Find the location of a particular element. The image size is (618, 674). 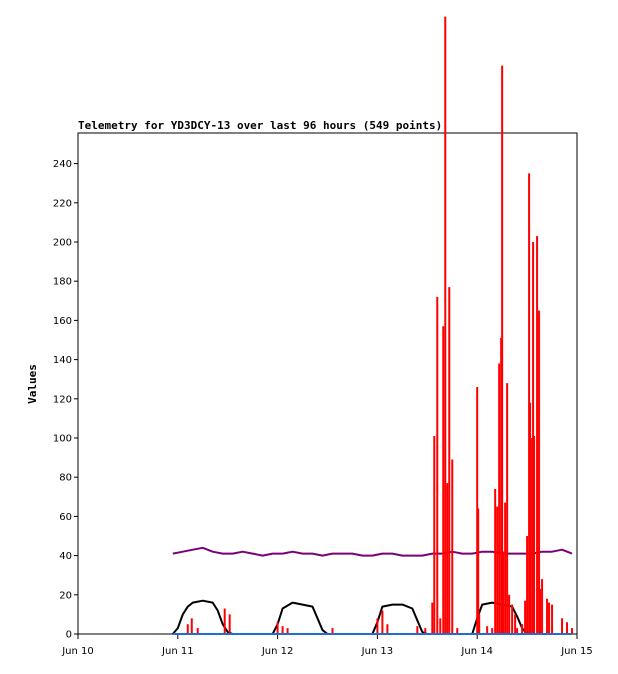

y-tick-label: 20 is located at coordinates (65, 595).